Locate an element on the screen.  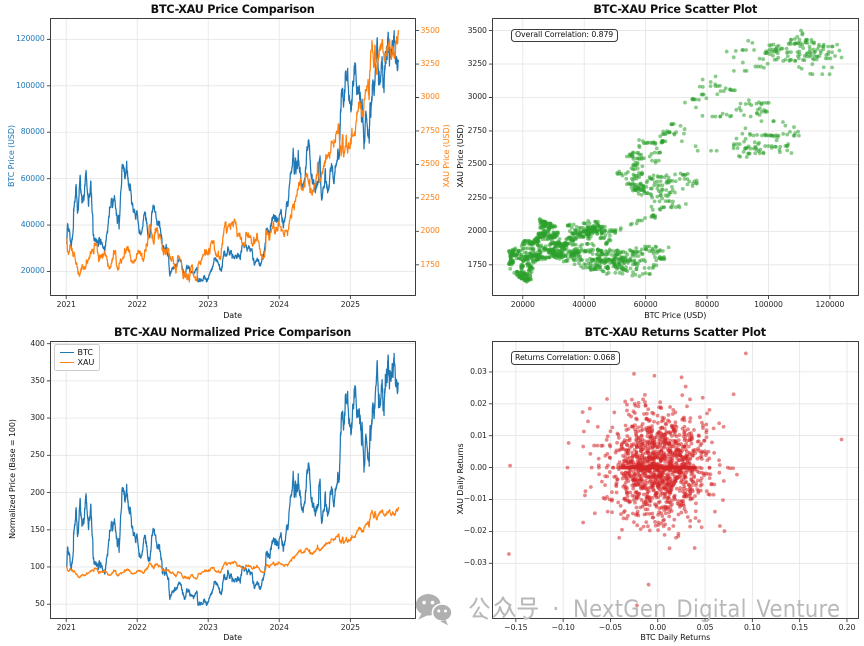
legend: BTC XAU is located at coordinates (77, 357).